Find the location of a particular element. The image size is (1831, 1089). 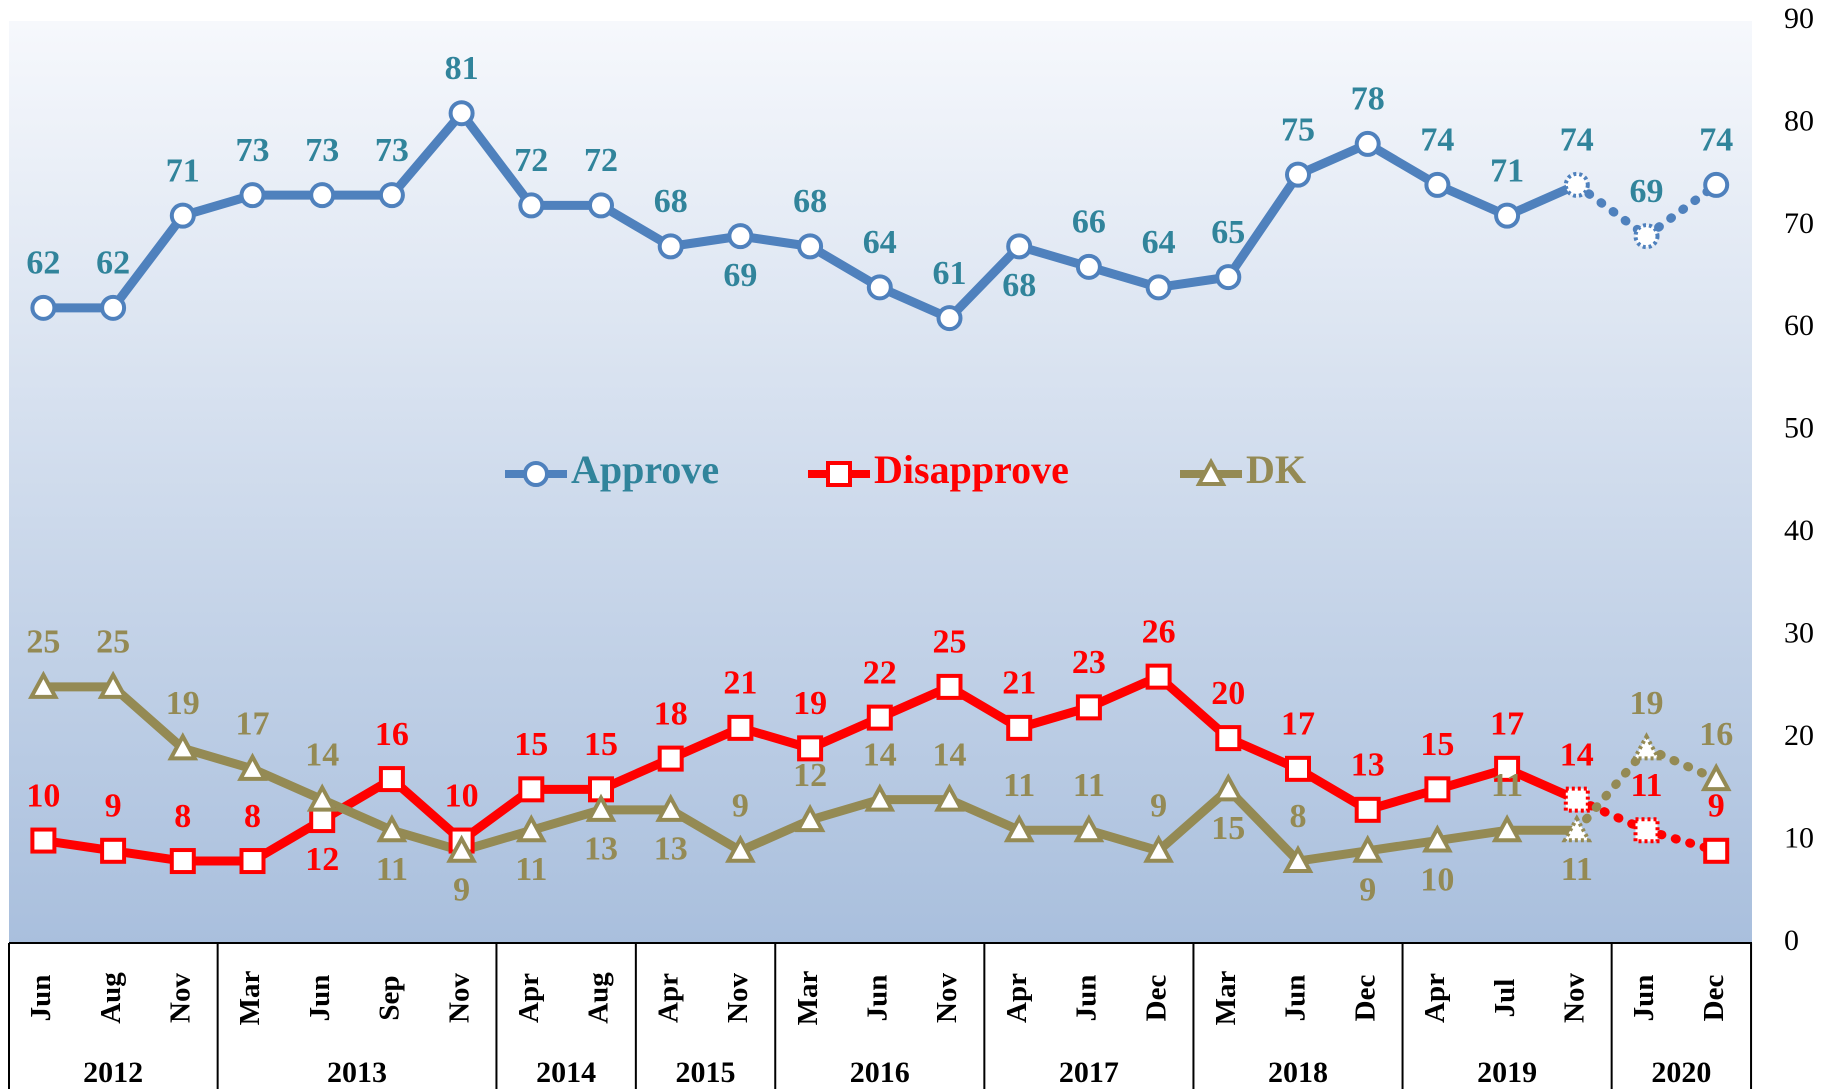

legend-label: DK is located at coordinates (1276, 469).